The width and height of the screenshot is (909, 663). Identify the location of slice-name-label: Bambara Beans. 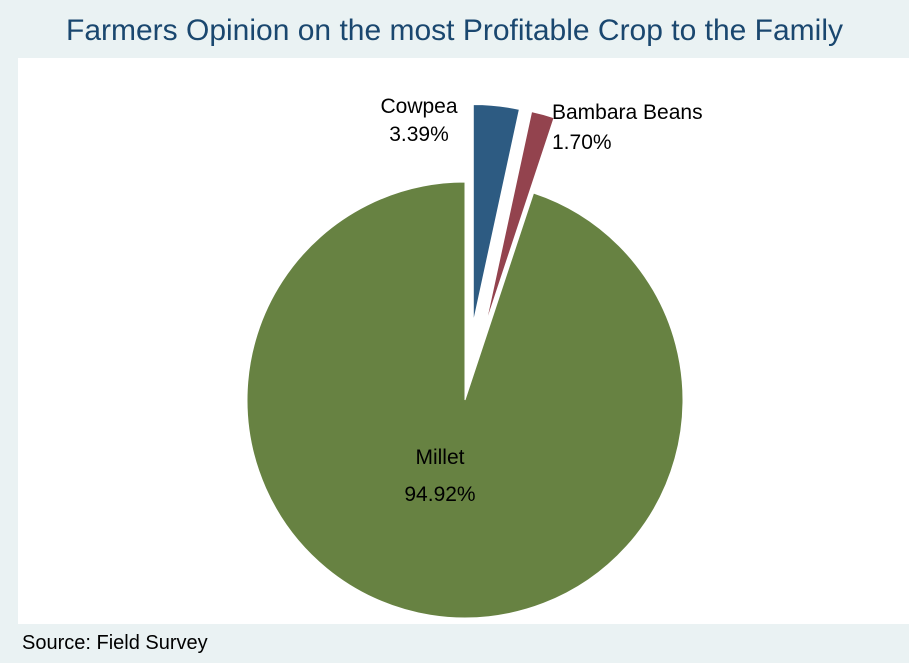
(627, 112).